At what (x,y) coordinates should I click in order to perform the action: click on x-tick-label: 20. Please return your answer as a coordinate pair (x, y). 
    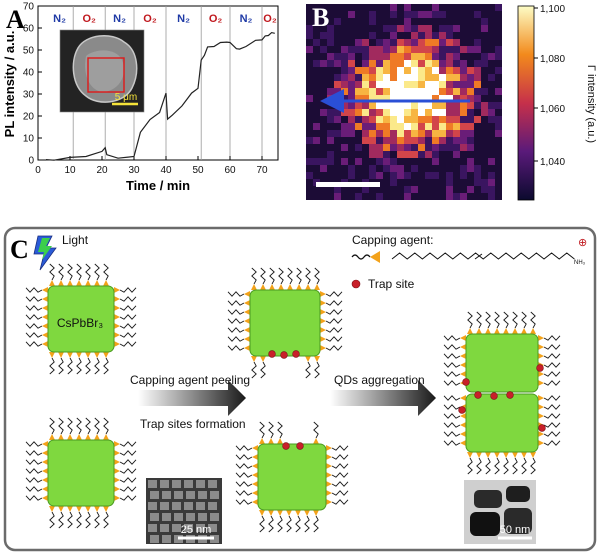
    Looking at the image, I should click on (102, 170).